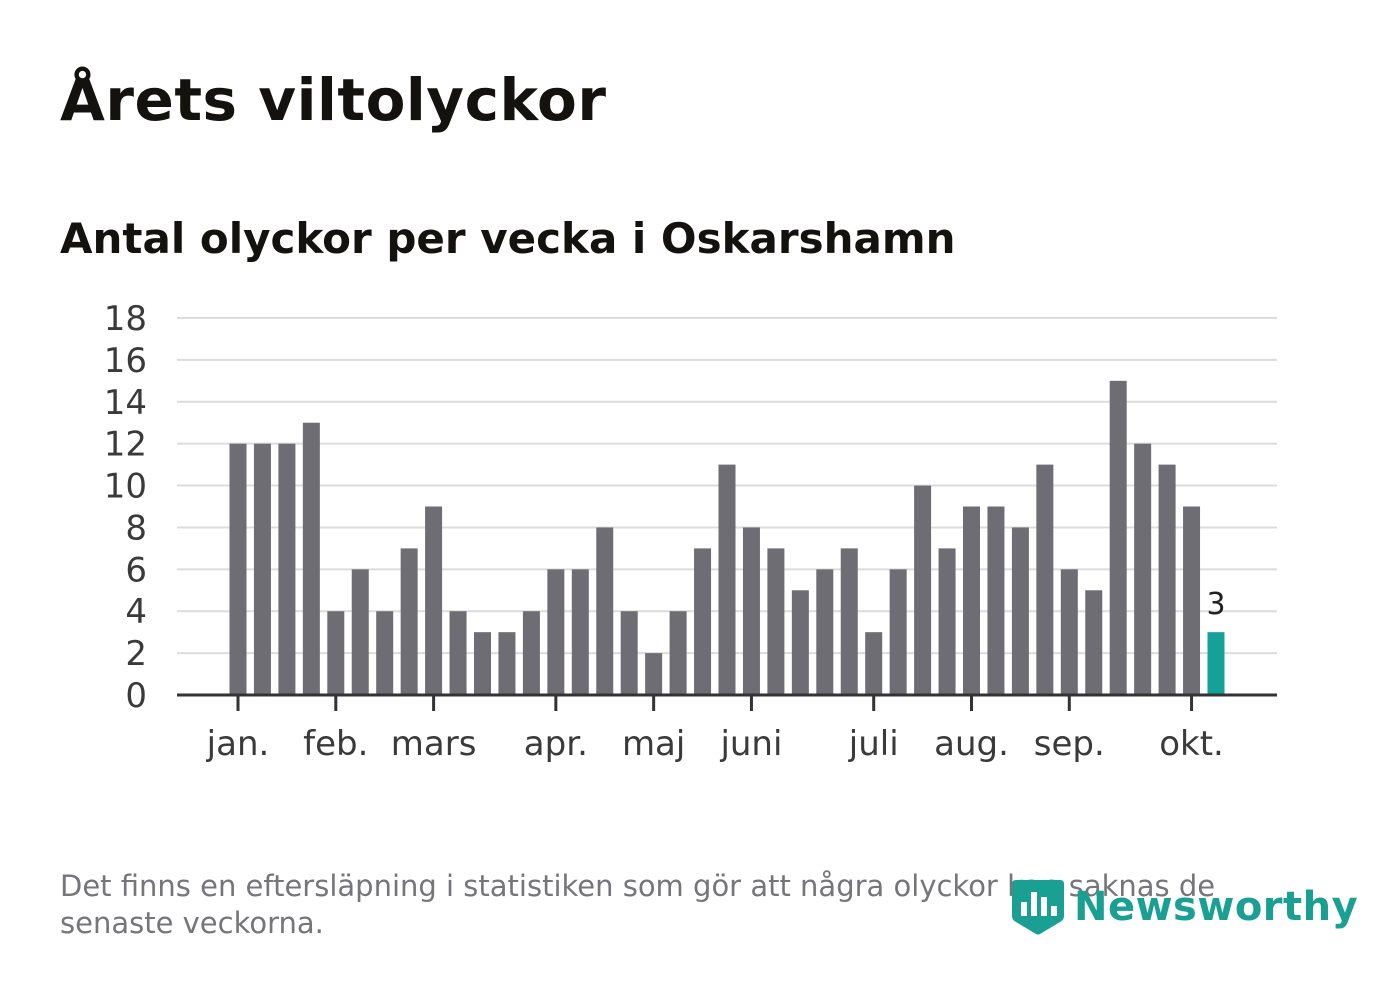  I want to click on month-labels: jan. feb. mars apr. maj juni juli aug. sep. okt., so click(715, 729).